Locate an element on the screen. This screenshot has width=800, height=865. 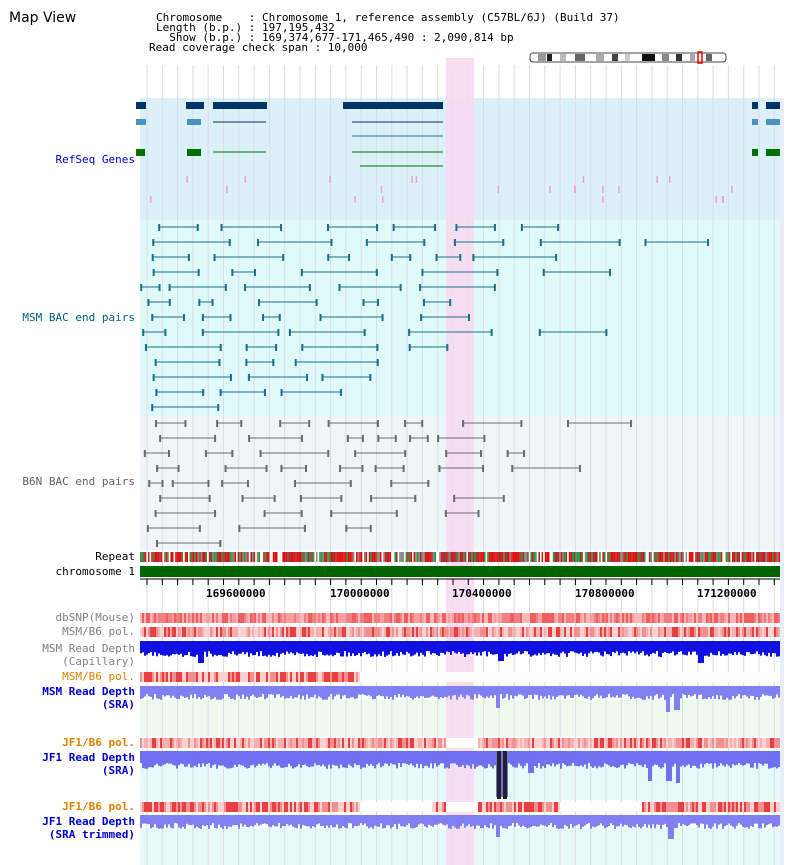
track-label-msm-b6-pol-2: MSM/B6 pol. is located at coordinates (98, 676).